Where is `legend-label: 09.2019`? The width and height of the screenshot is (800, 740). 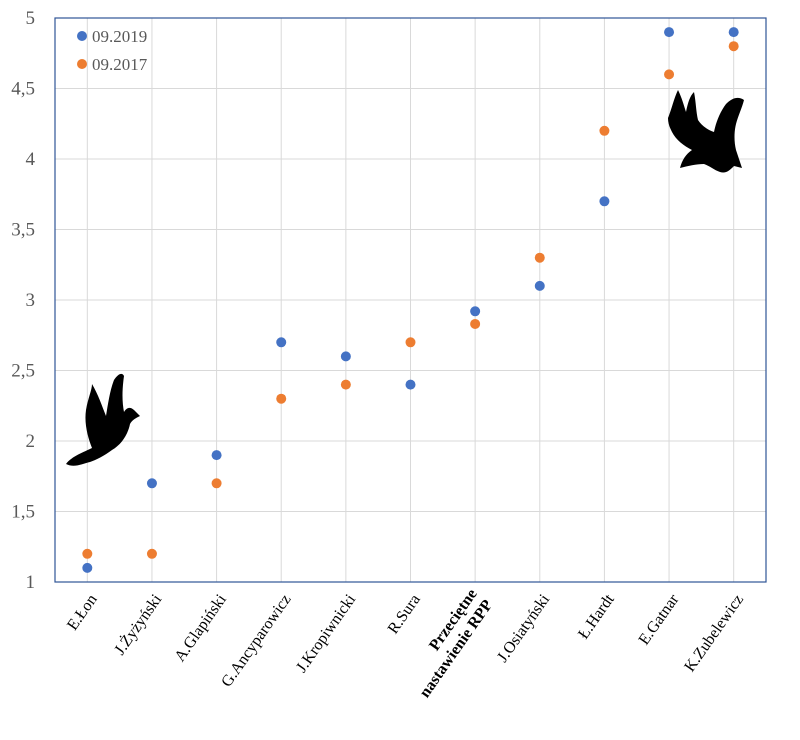 legend-label: 09.2019 is located at coordinates (119, 36).